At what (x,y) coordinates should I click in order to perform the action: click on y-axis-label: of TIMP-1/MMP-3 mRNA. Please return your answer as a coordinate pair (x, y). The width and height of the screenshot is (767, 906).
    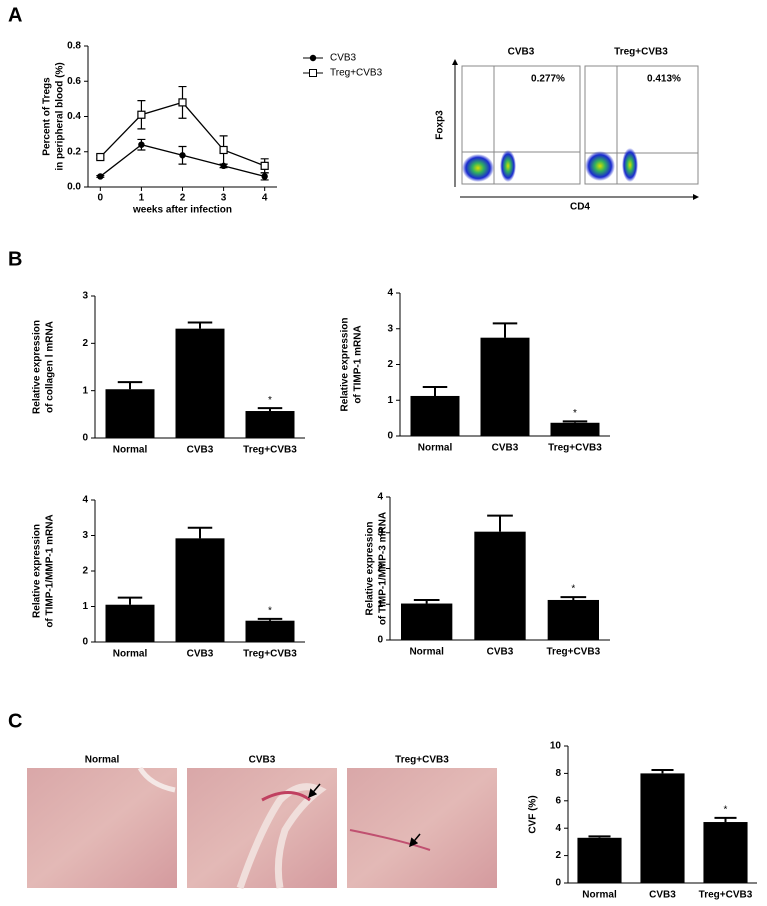
    Looking at the image, I should click on (383, 568).